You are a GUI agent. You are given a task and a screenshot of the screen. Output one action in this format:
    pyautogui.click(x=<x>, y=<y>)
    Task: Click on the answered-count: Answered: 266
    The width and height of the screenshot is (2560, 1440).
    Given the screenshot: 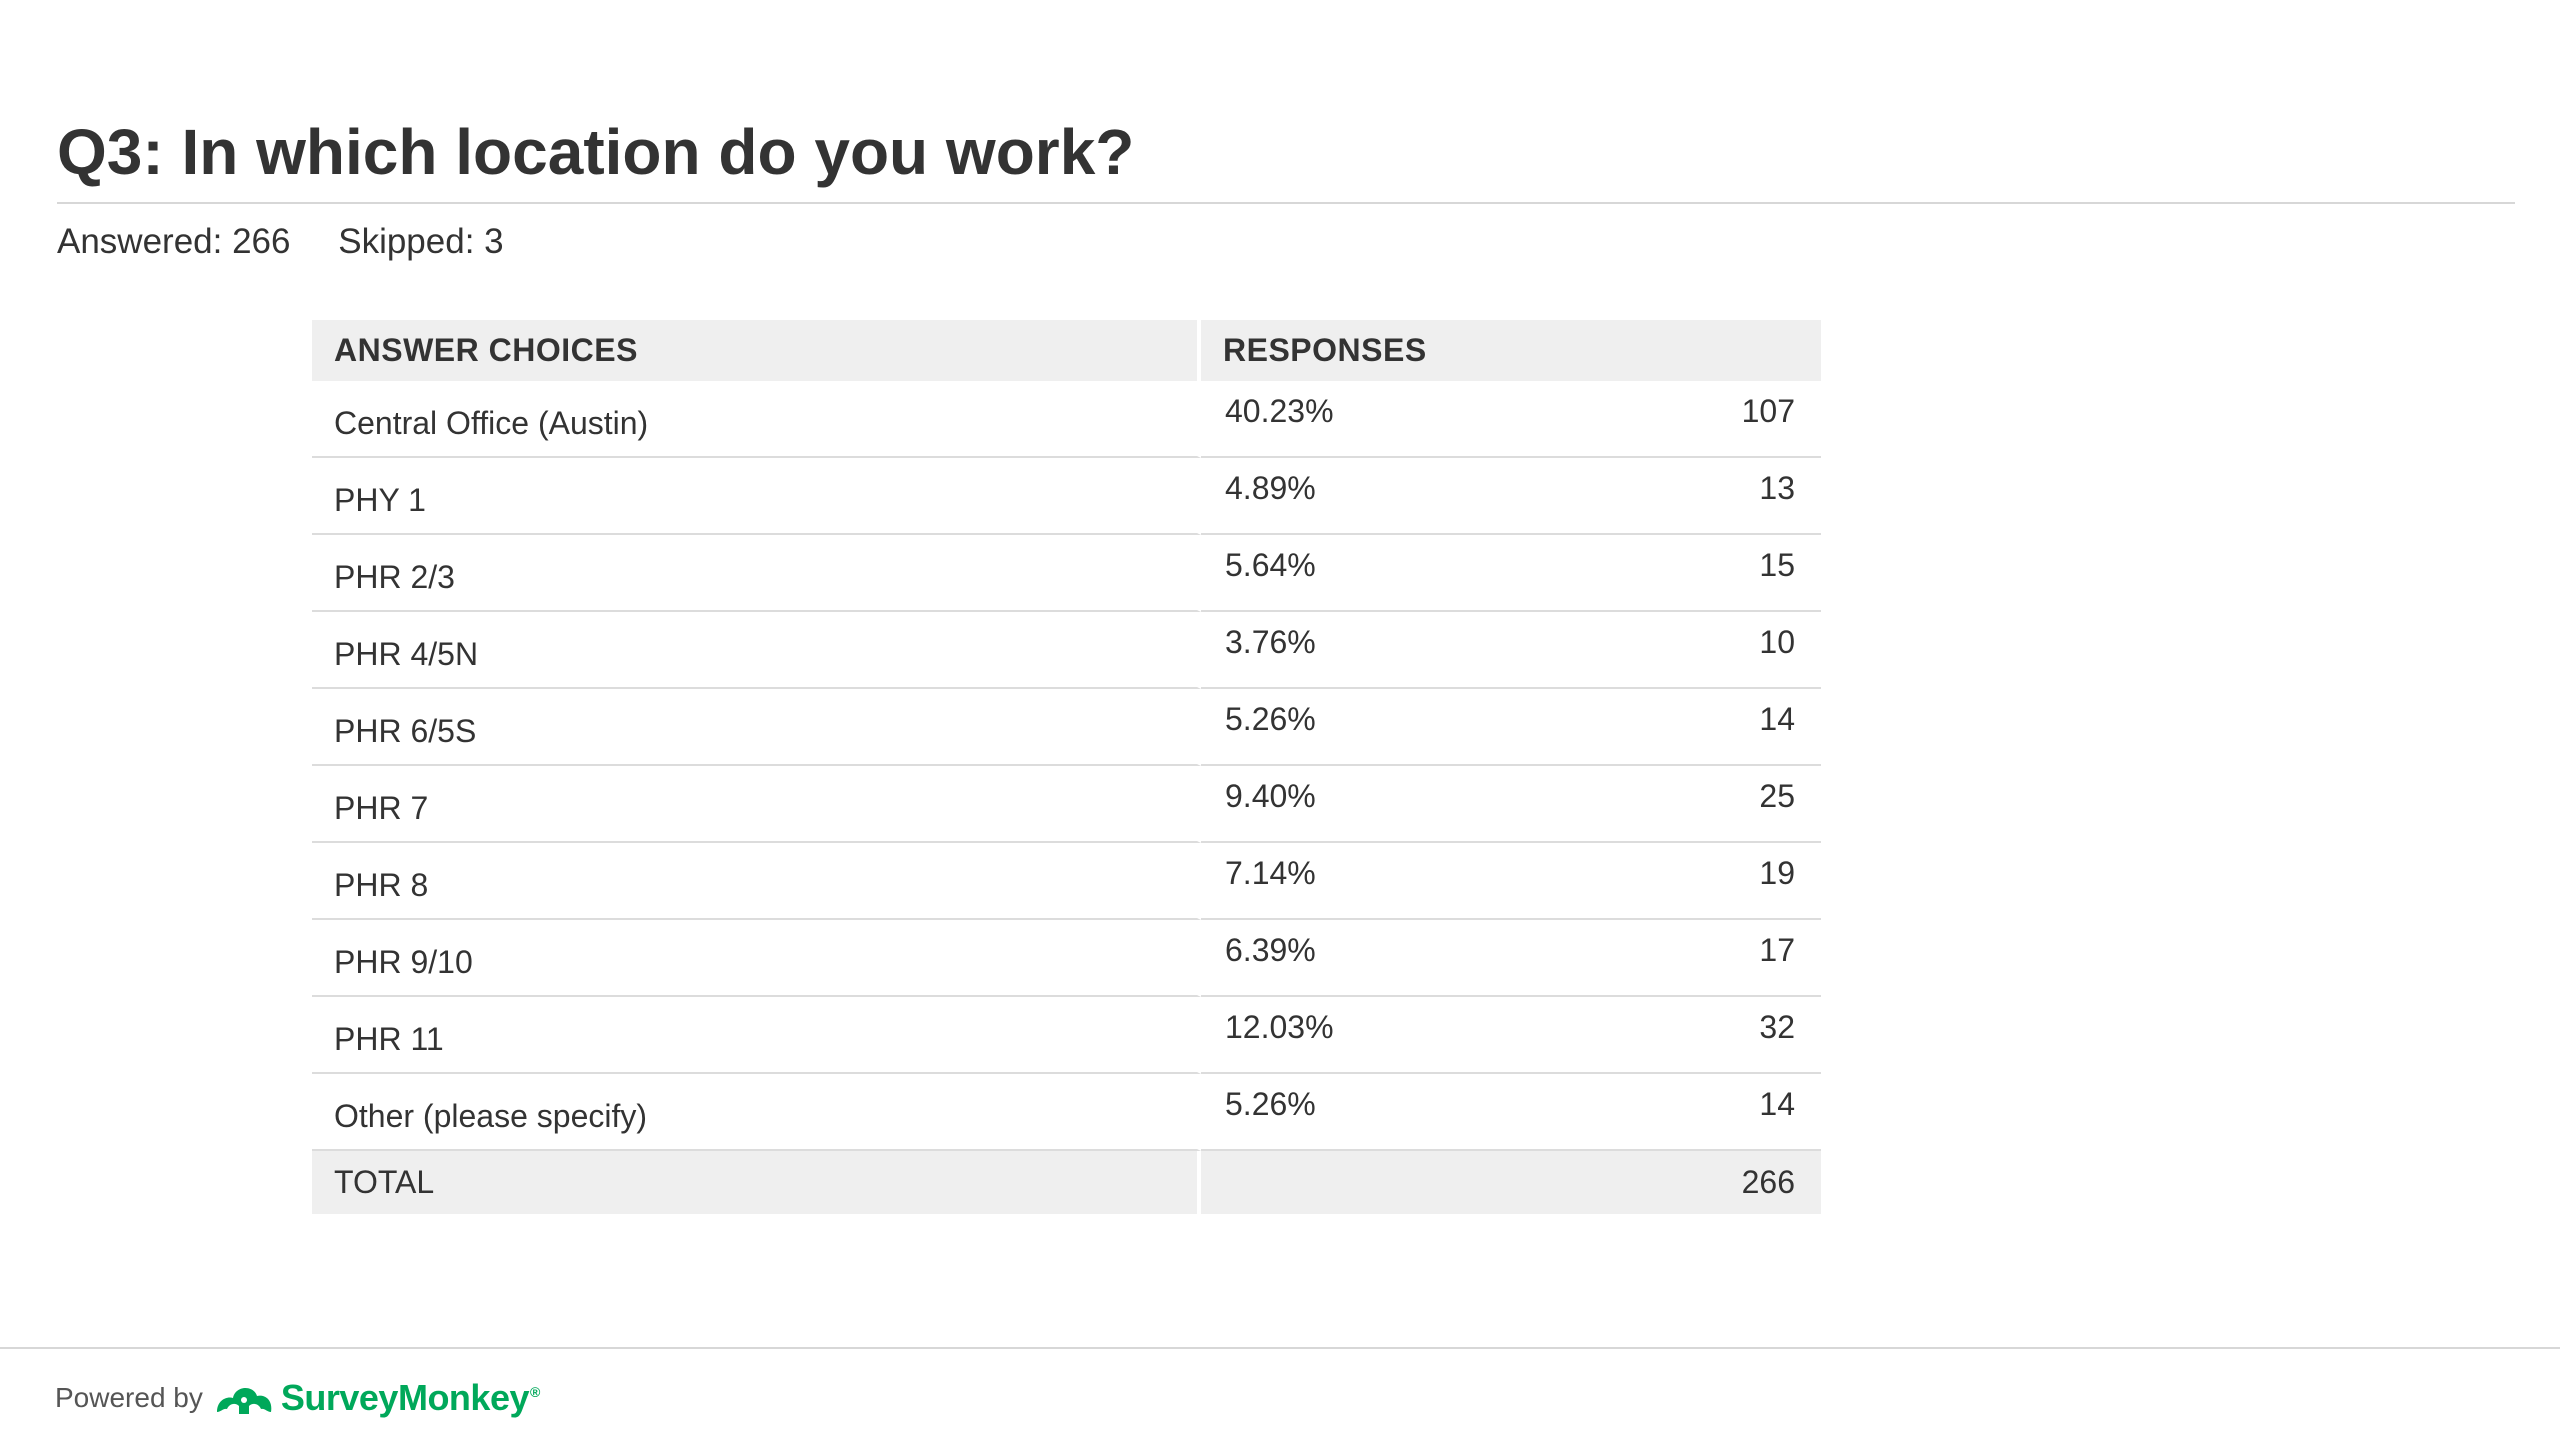 What is the action you would take?
    pyautogui.click(x=174, y=241)
    